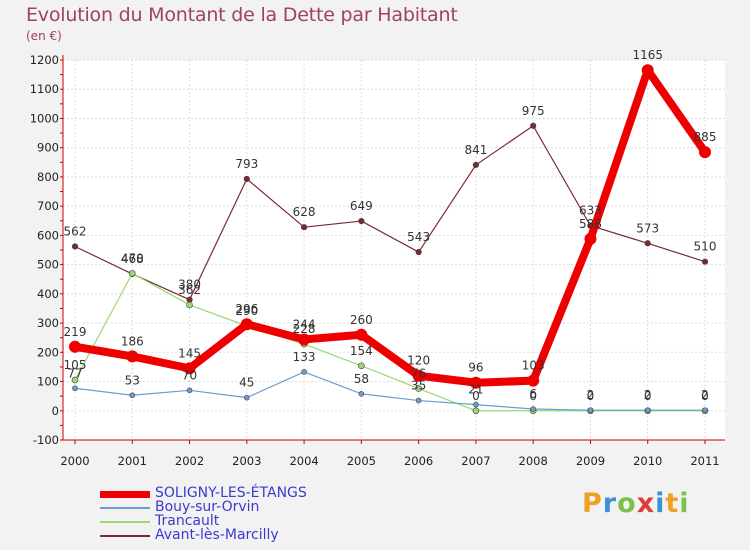  What do you see at coordinates (361, 206) in the screenshot?
I see `data-label: 649` at bounding box center [361, 206].